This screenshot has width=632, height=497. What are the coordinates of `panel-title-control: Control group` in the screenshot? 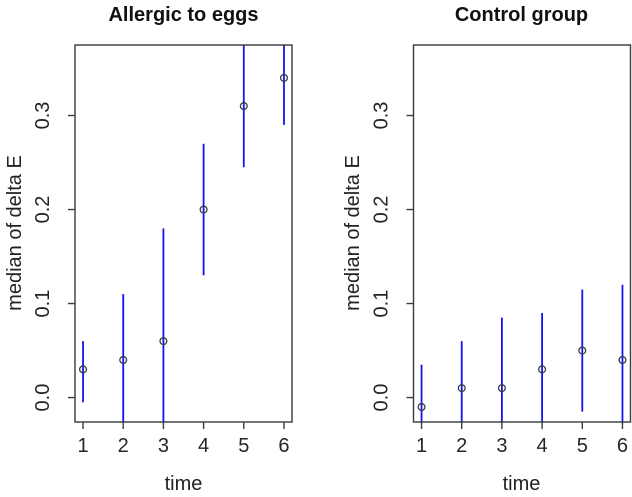 It's located at (521, 15).